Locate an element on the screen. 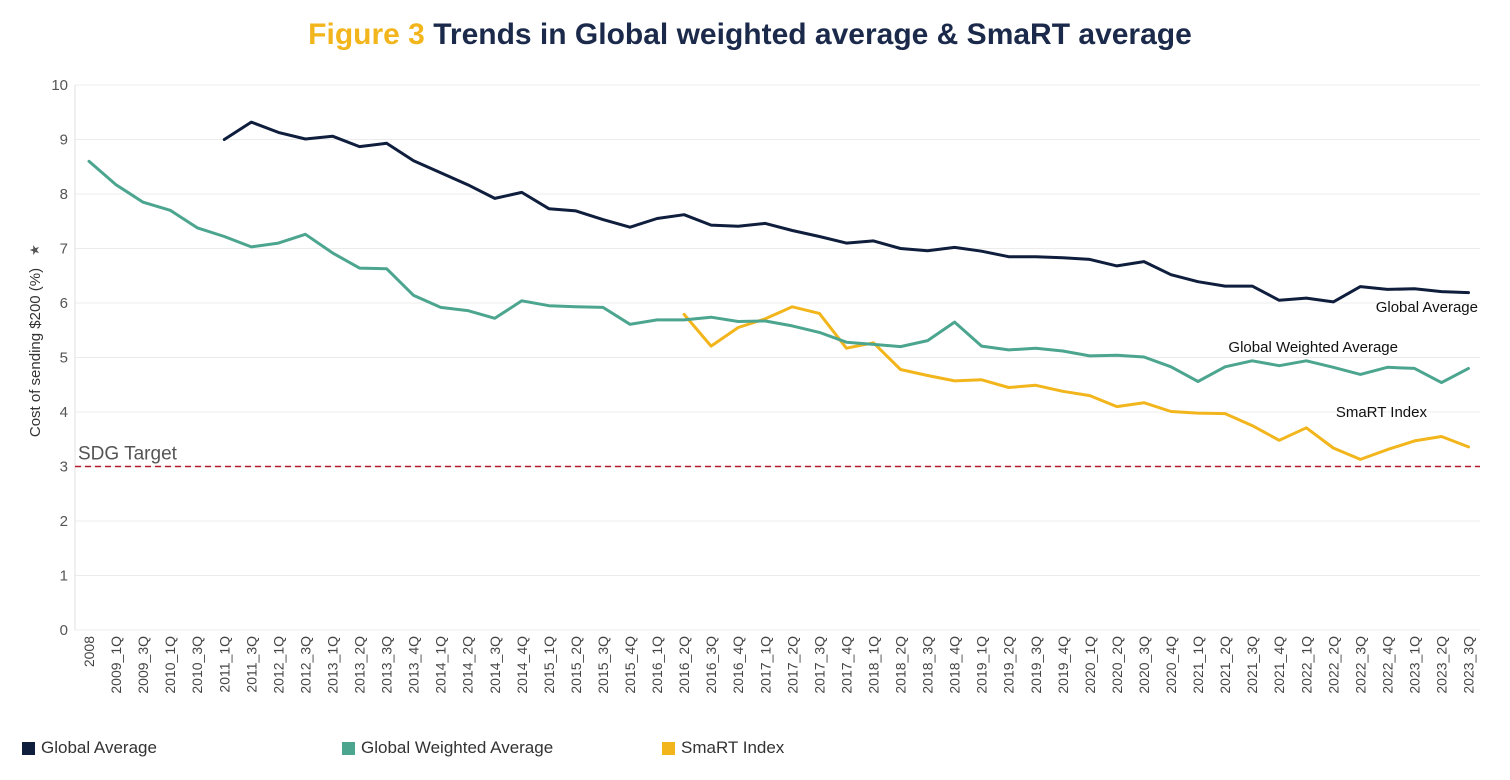  x-tick-label: 2010_3Q is located at coordinates (197, 665).